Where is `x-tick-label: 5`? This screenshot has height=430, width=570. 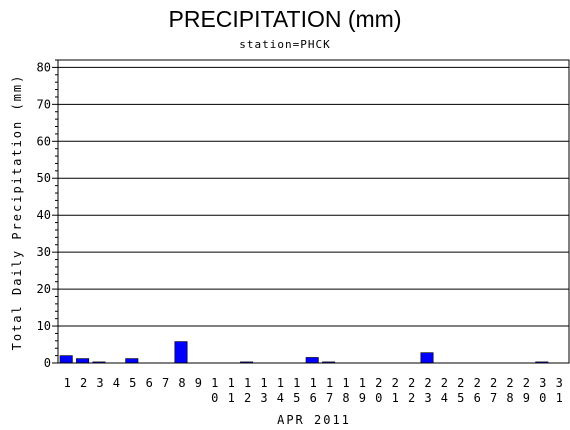
x-tick-label: 5 is located at coordinates (132, 383).